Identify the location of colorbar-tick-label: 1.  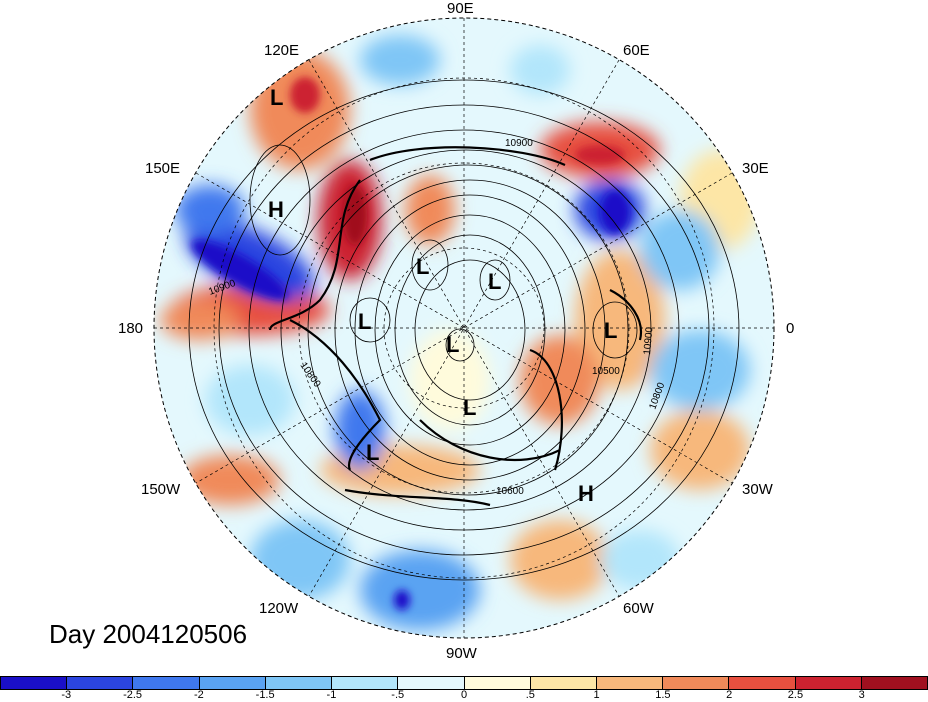
(596, 695).